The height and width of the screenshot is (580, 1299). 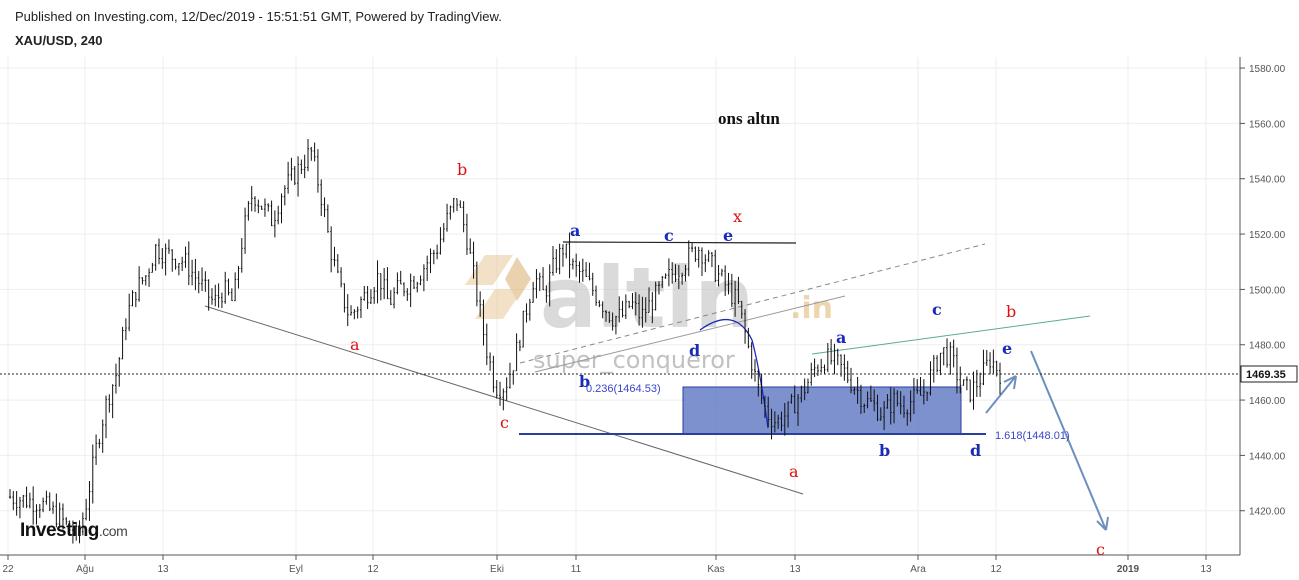 What do you see at coordinates (8, 569) in the screenshot?
I see `x-tick-label-0: 22` at bounding box center [8, 569].